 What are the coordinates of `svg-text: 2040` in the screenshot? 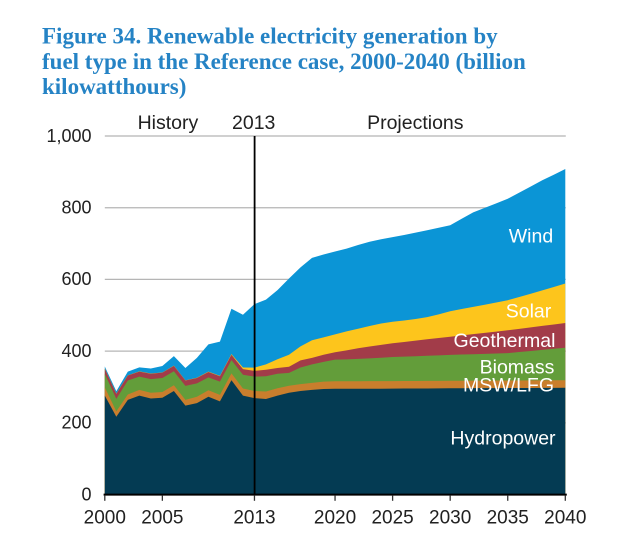 It's located at (565, 517).